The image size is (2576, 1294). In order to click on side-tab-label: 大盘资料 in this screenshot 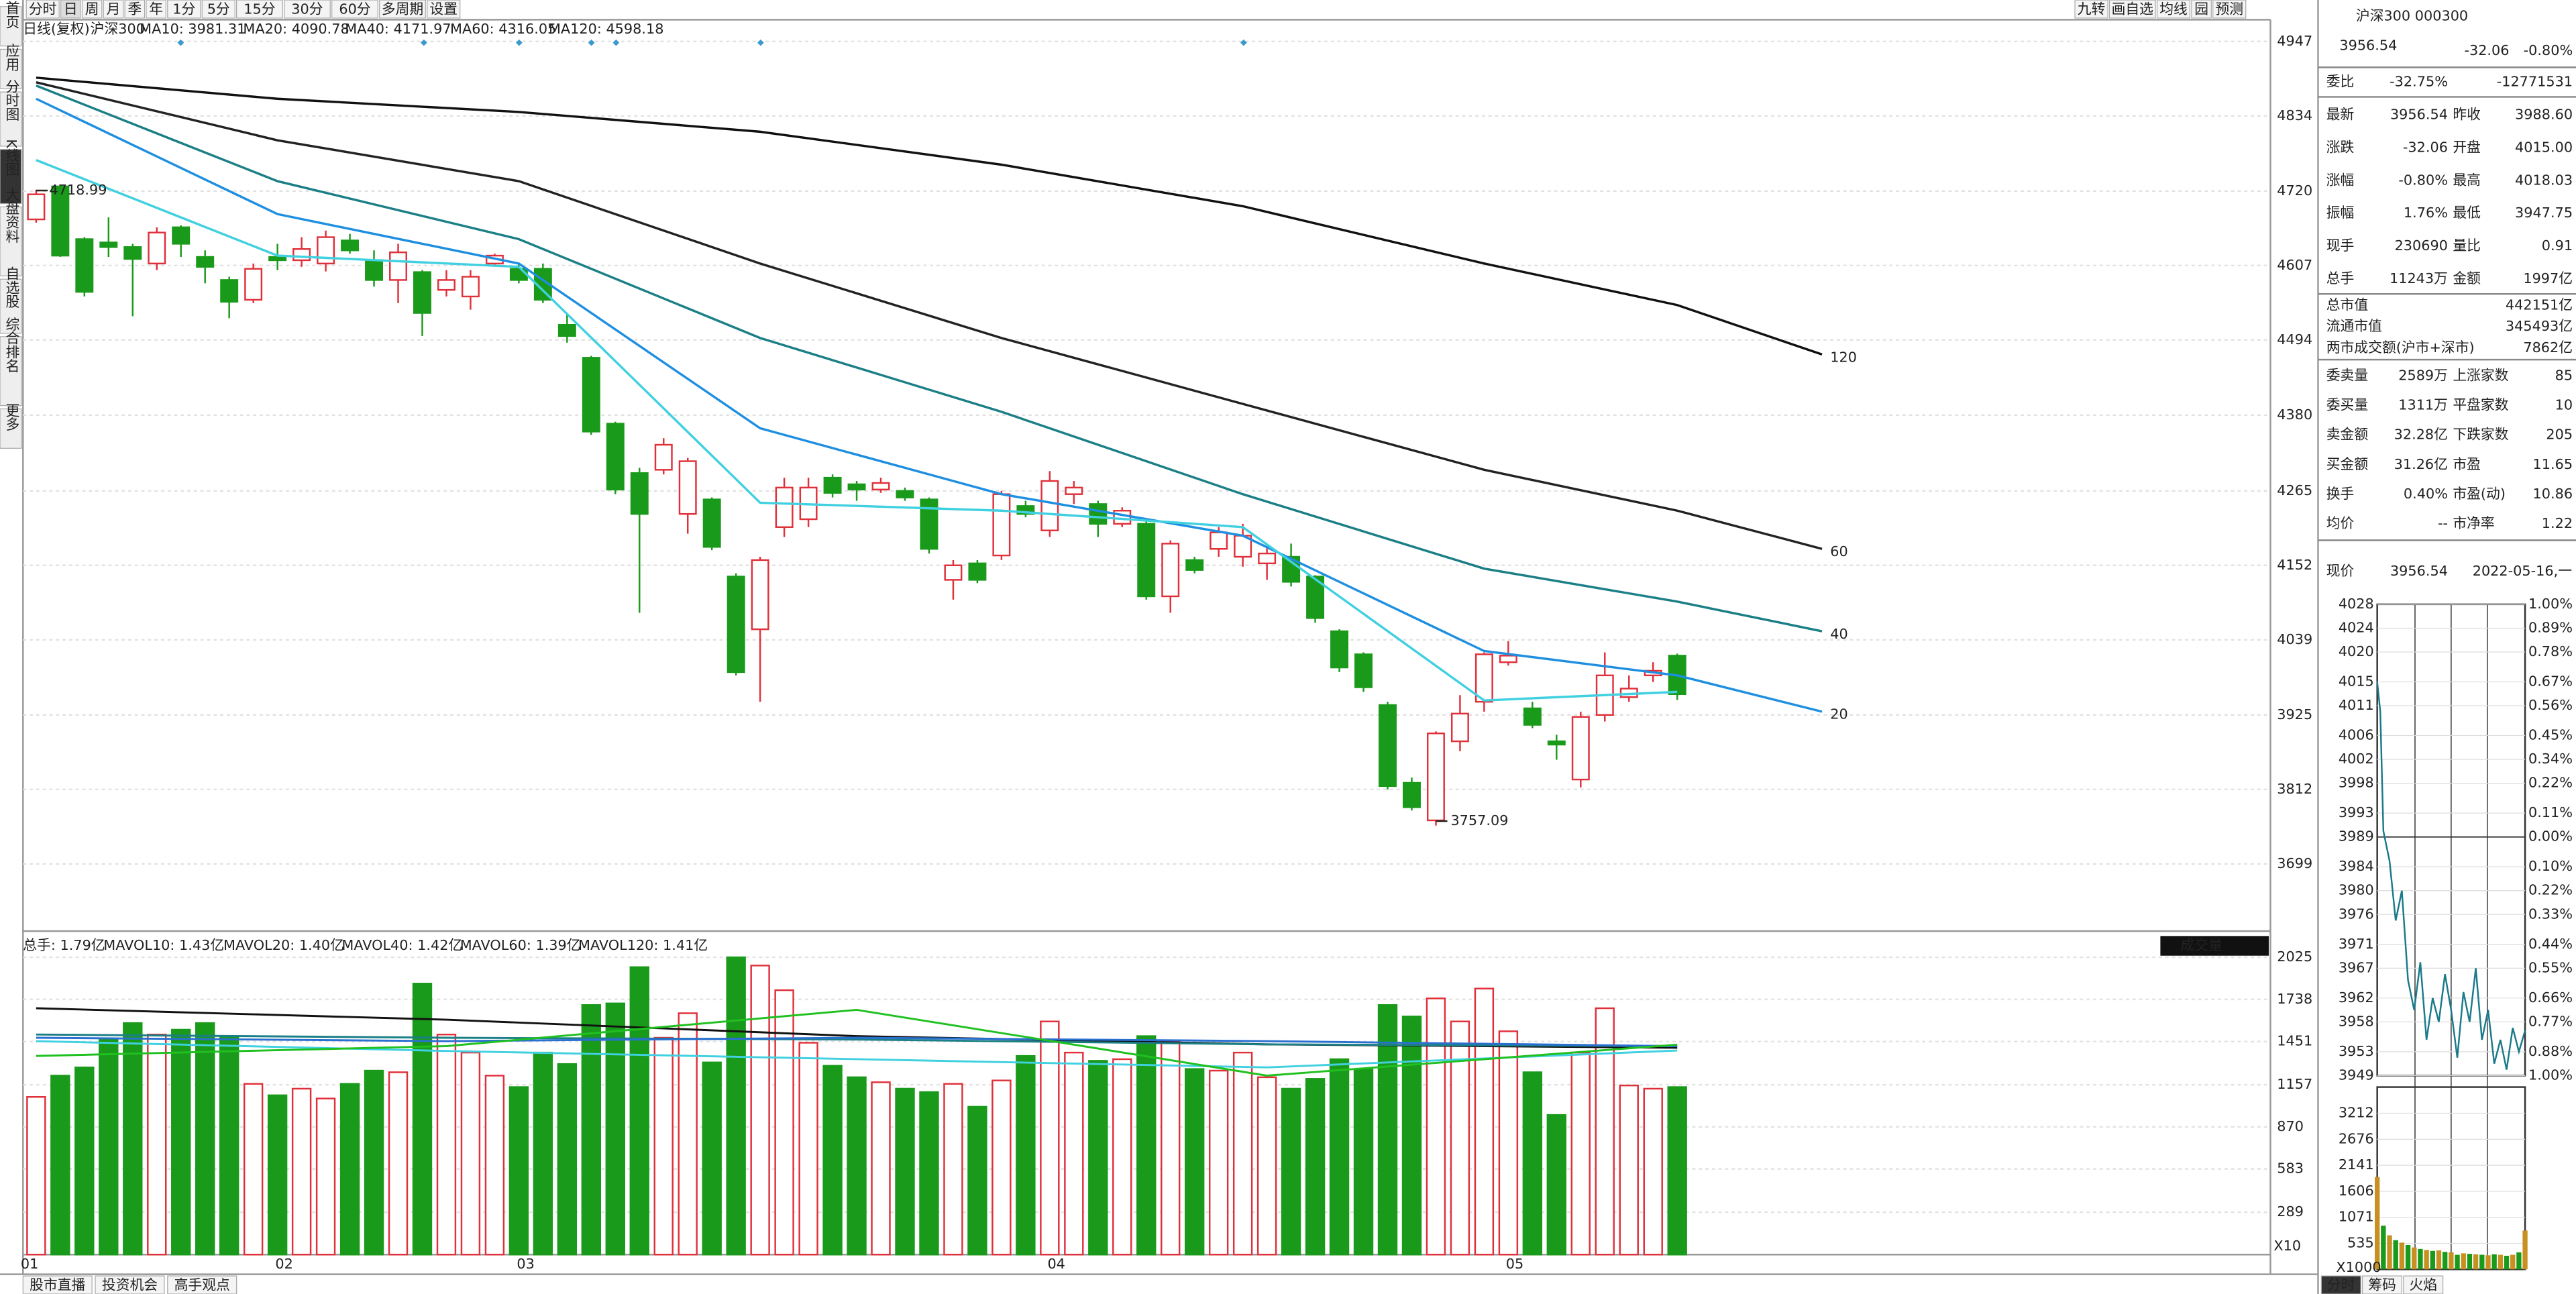, I will do `click(11, 215)`.